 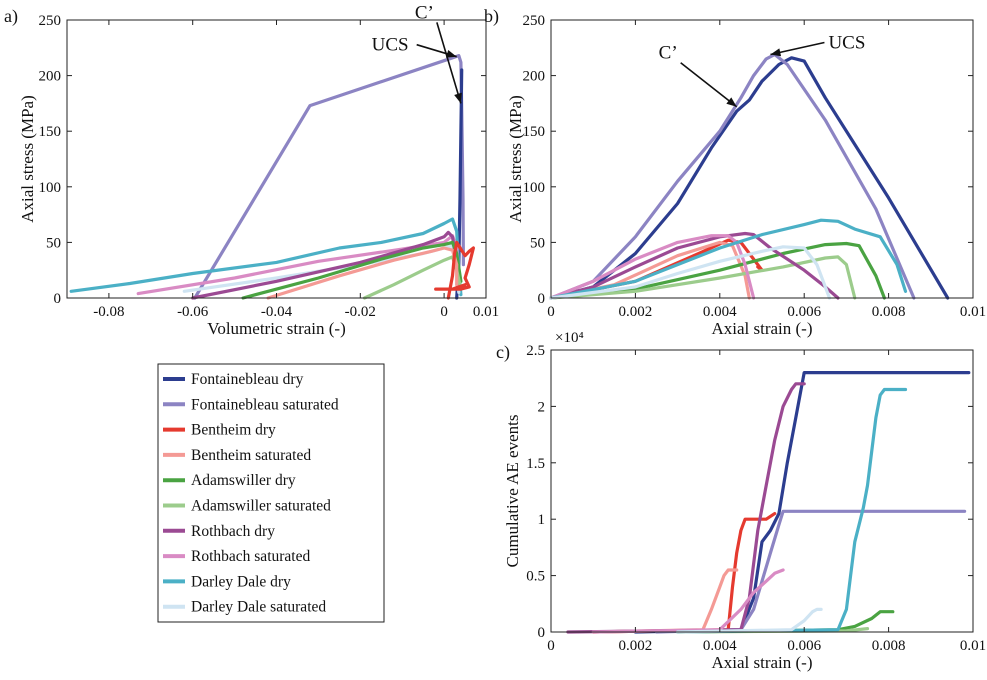 I want to click on x-tick-label: -0.02, so click(x=360, y=312).